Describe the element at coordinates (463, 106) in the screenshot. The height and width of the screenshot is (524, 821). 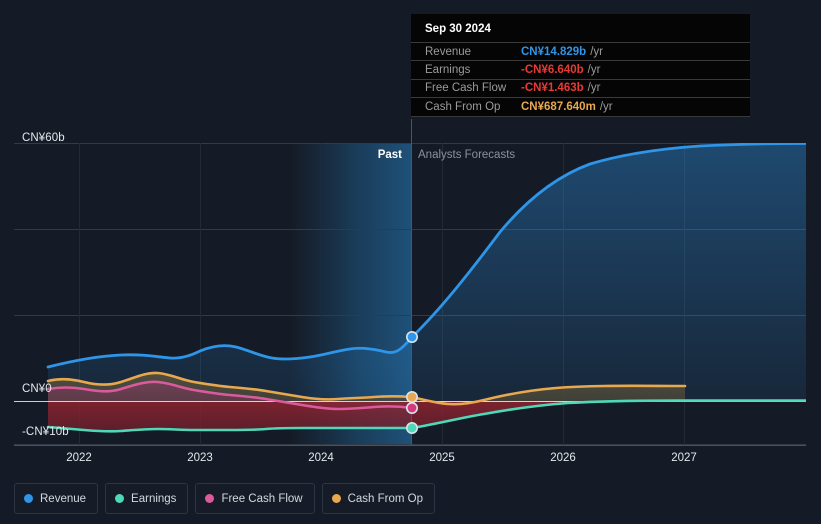
I see `tooltip-row-label: Cash From Op` at that location.